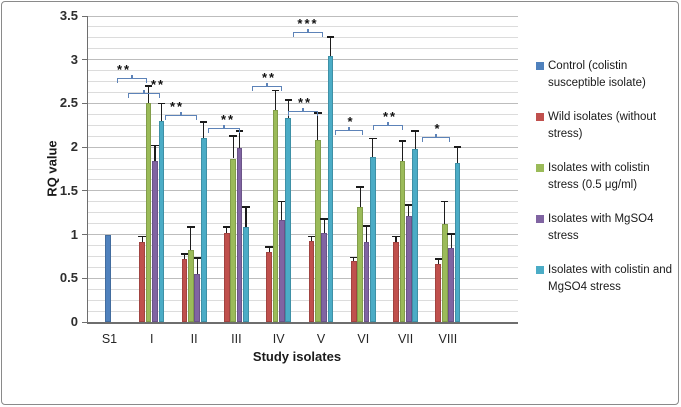  I want to click on legend-item: Isolates with colistin and MgSO4 stress, so click(607, 278).